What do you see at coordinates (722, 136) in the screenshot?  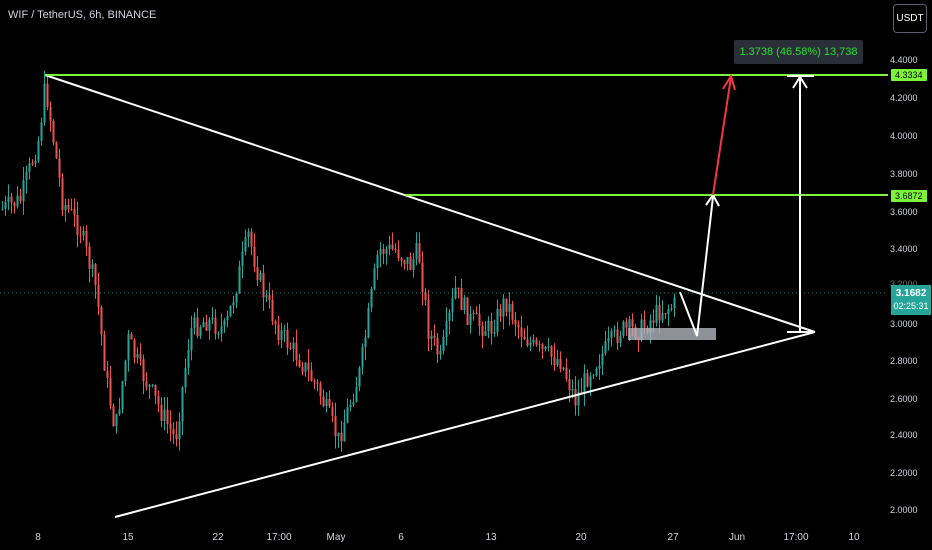 I see `projected-target-line` at bounding box center [722, 136].